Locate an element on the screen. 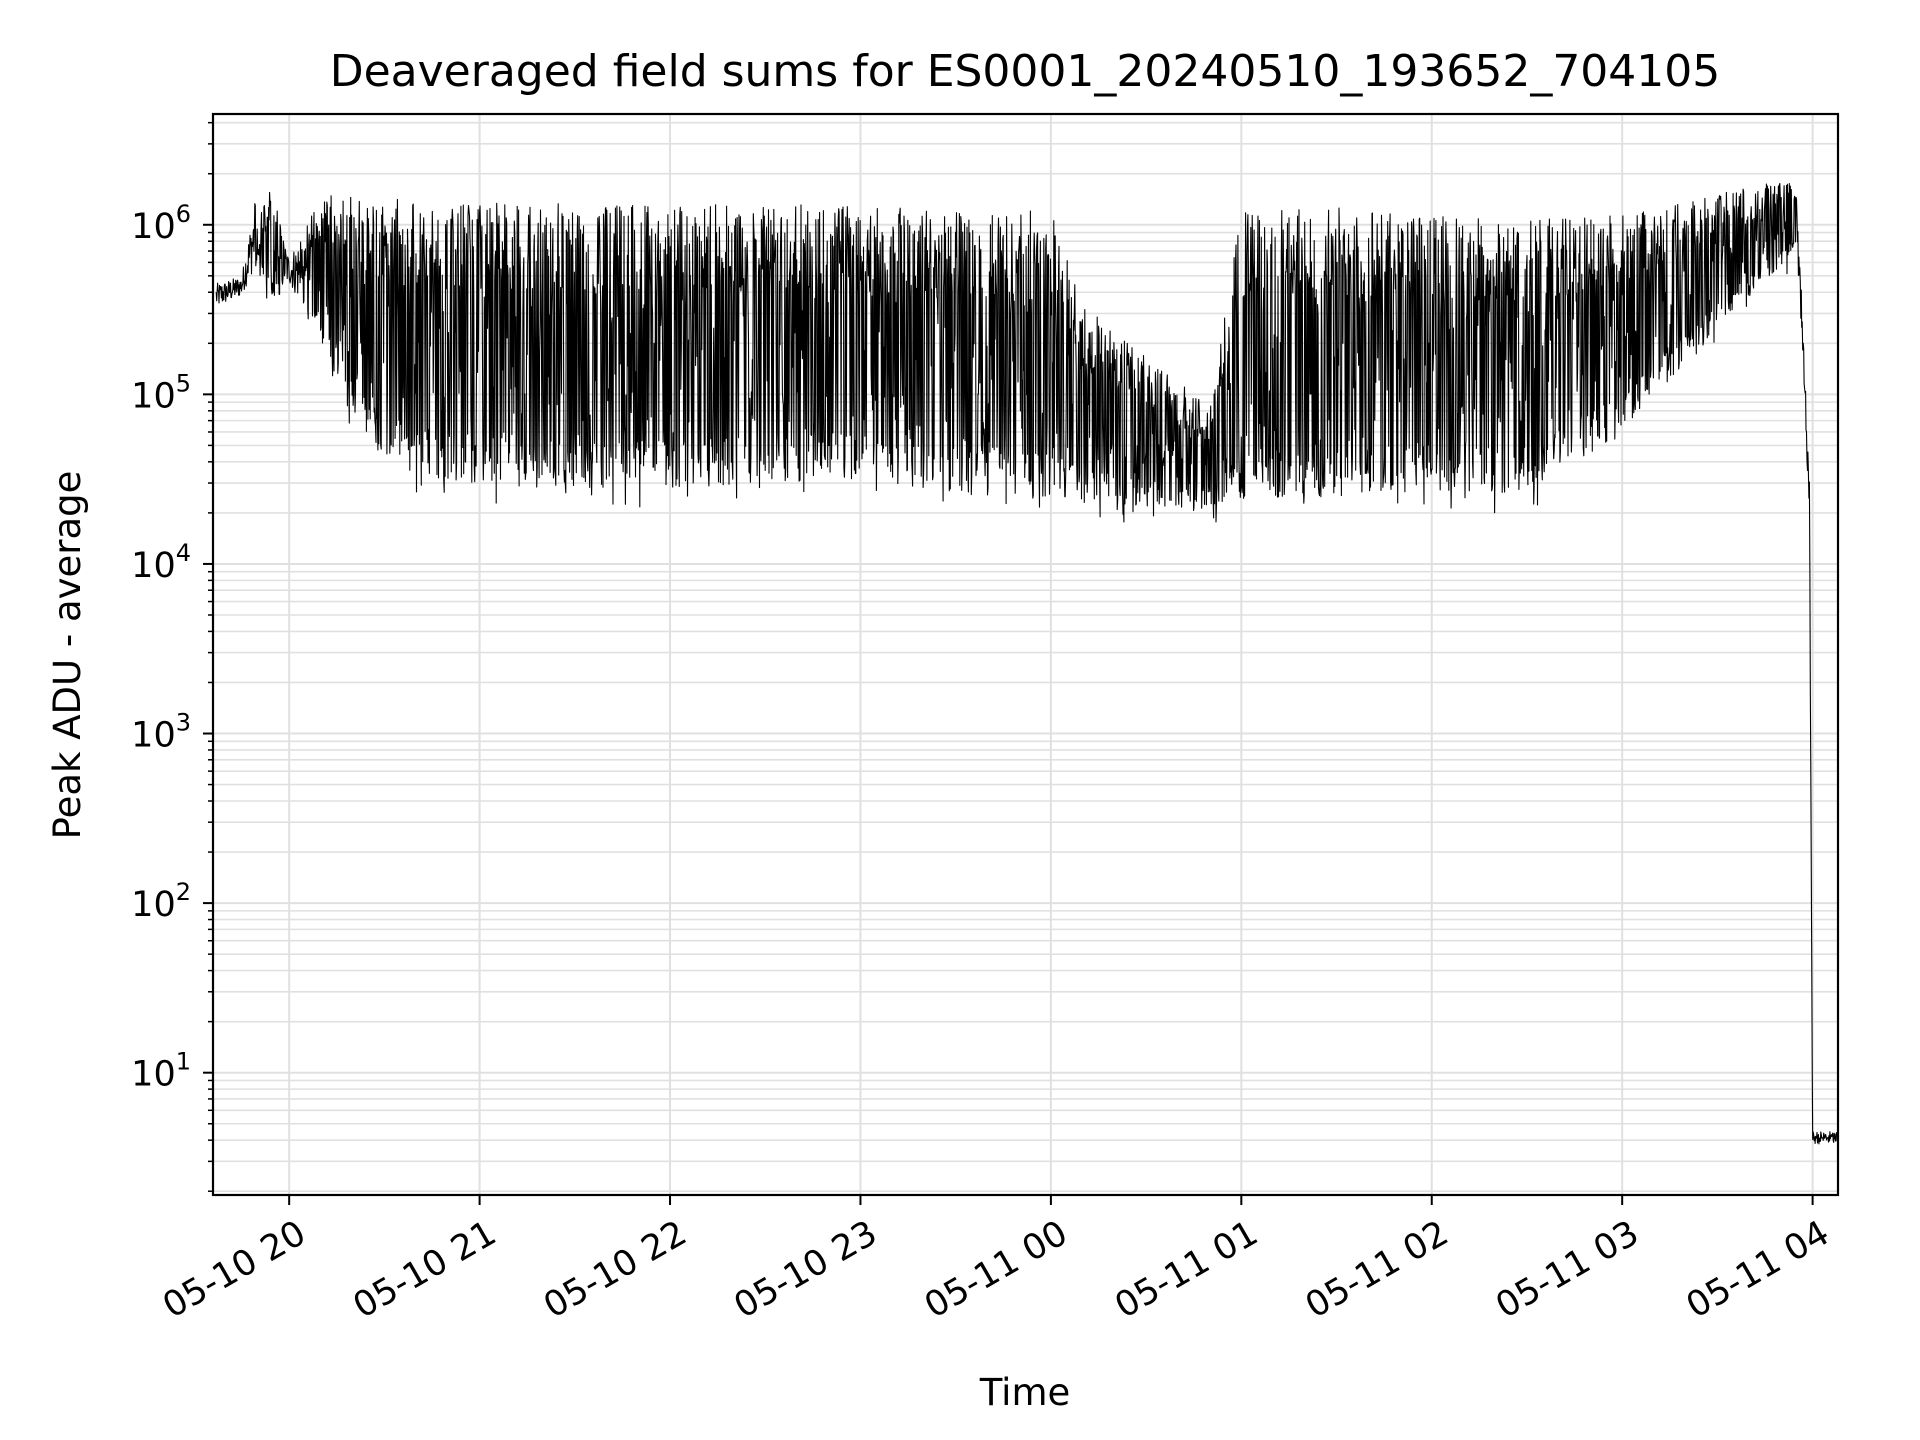 This screenshot has height=1440, width=1920. y-tick-label: 10⁶ is located at coordinates (161, 223).